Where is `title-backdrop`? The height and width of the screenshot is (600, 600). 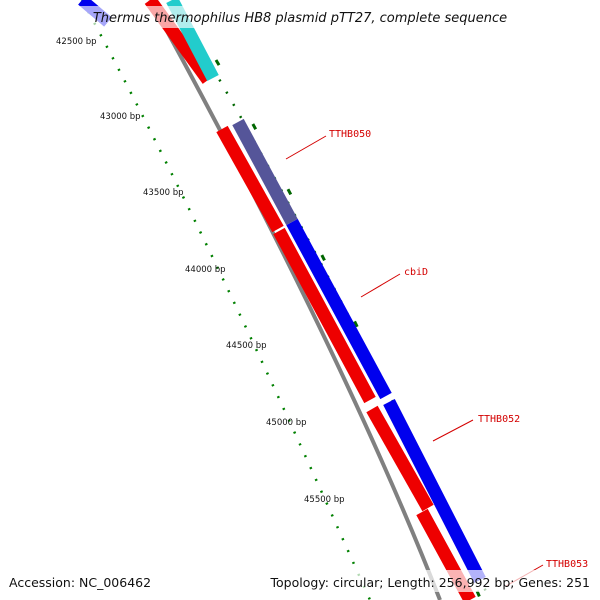
title-backdrop is located at coordinates (300, 17).